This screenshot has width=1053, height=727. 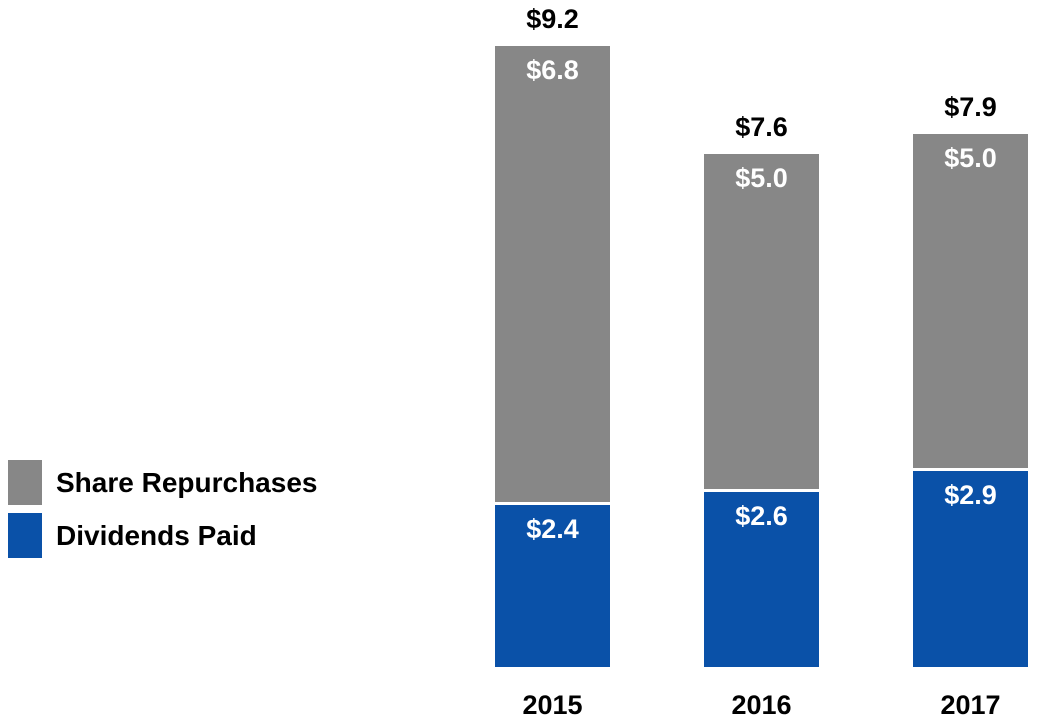 I want to click on dividends-paid-value-label: $2.6, so click(x=761, y=516).